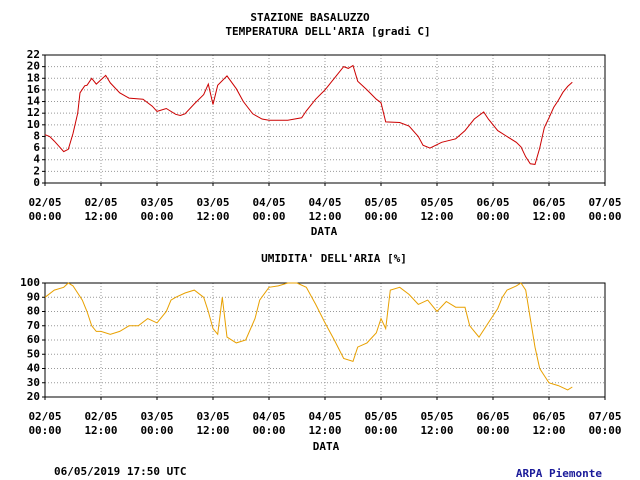 The width and height of the screenshot is (640, 480). What do you see at coordinates (327, 31) in the screenshot?
I see `chart-subtitle: TEMPERATURA DELL'ARIA [gradi C]` at bounding box center [327, 31].